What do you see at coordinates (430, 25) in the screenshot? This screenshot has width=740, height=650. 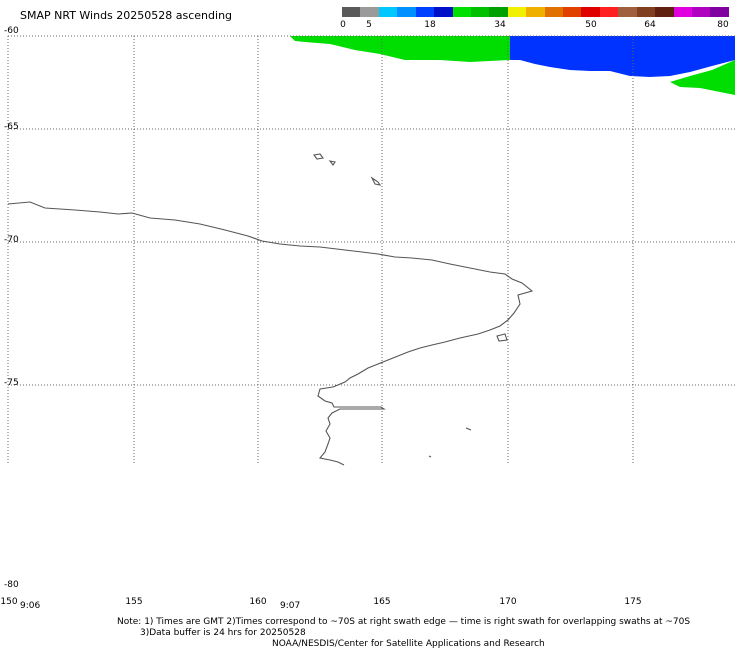 I see `colorbar-label: 18` at bounding box center [430, 25].